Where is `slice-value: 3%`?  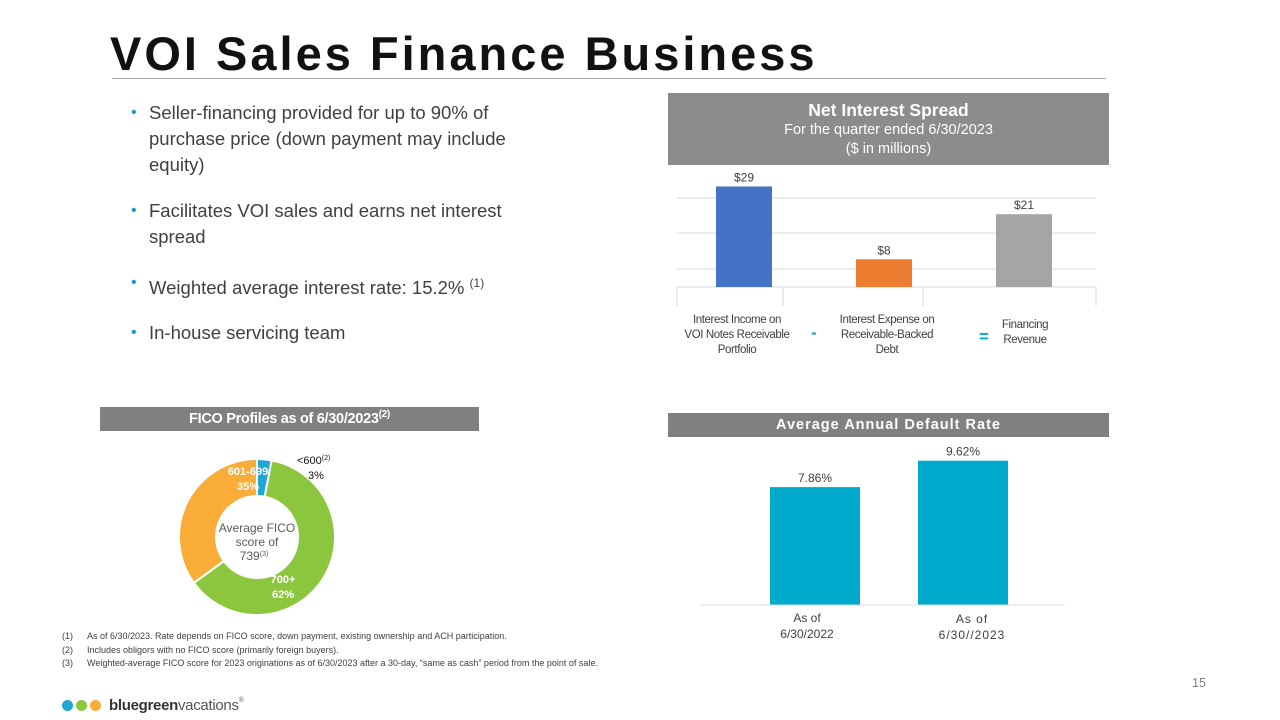
slice-value: 3% is located at coordinates (316, 476).